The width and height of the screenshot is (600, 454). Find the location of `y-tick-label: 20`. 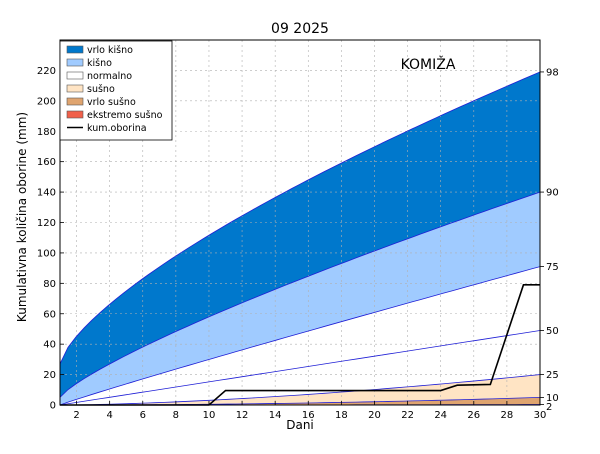

y-tick-label: 20 is located at coordinates (49, 375).